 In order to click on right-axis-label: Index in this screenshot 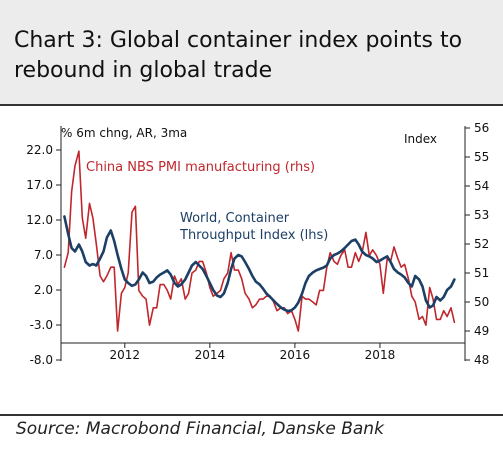, I will do `click(420, 139)`.